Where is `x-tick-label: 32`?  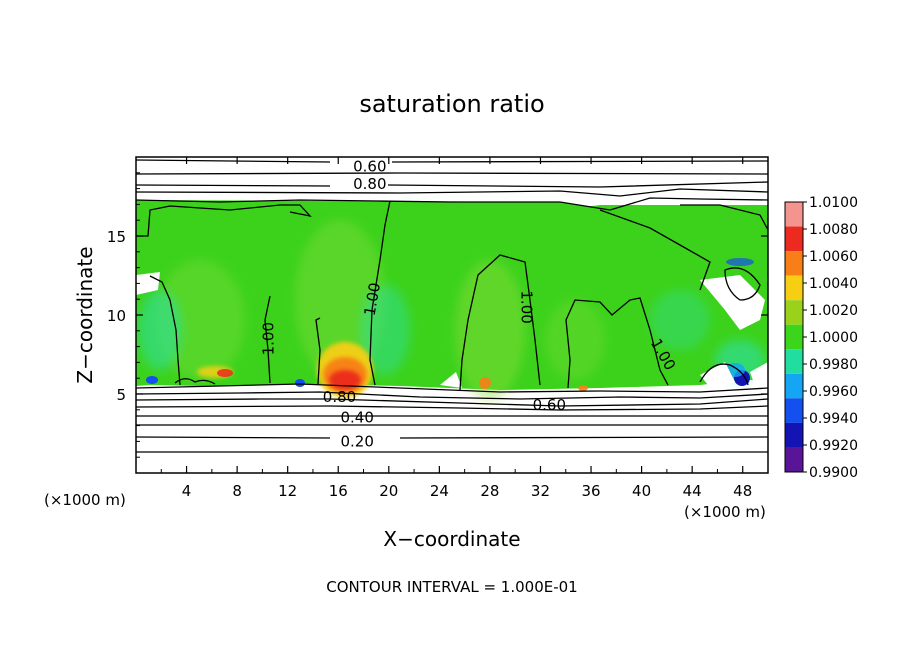
x-tick-label: 32 is located at coordinates (540, 491).